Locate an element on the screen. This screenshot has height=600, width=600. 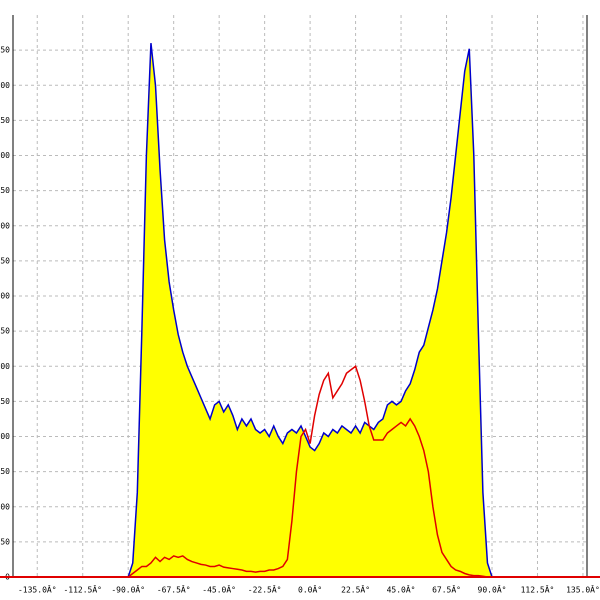
y-tick-label: 400 is located at coordinates (5, 296).